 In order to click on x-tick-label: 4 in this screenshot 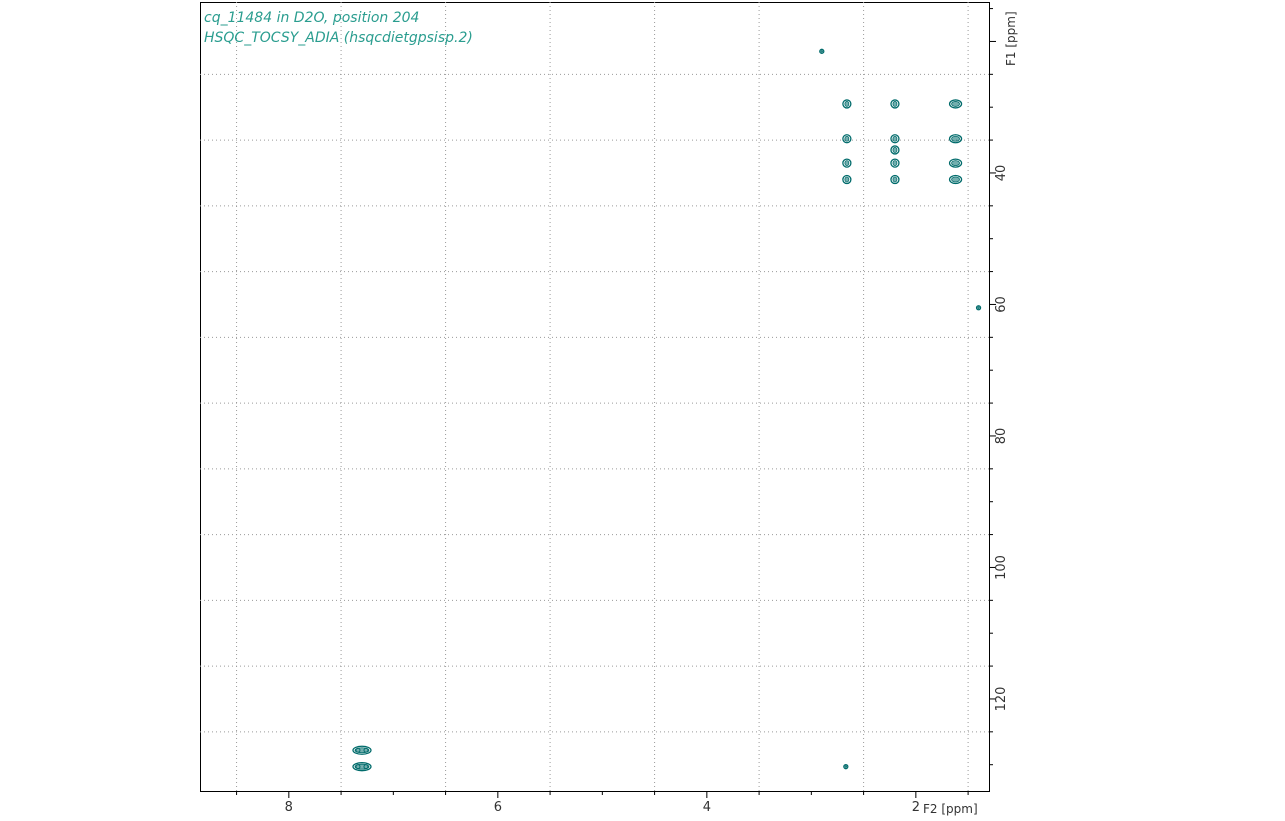, I will do `click(707, 807)`.